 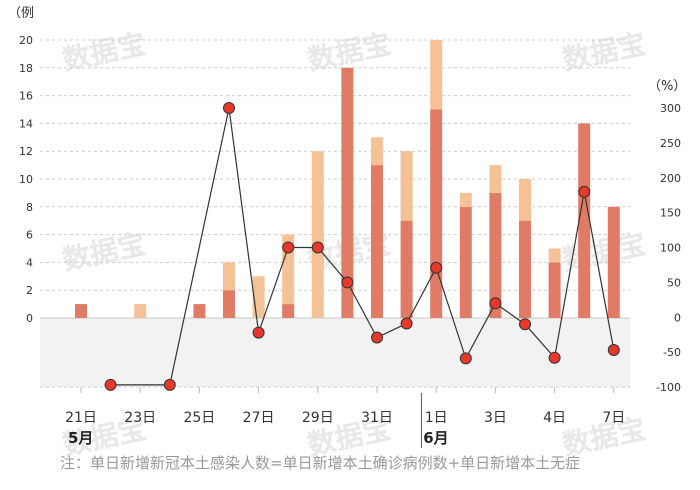 I want to click on left-axis-tick-label: 8, so click(x=29, y=207).